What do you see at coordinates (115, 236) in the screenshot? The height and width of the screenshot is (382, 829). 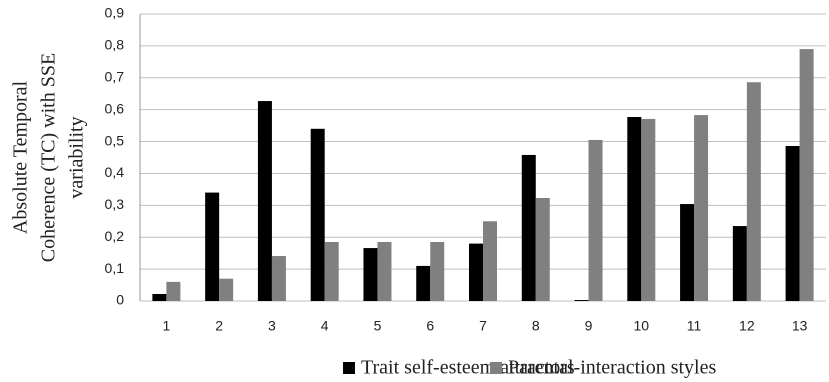 I see `y-tick-label: 0,2` at bounding box center [115, 236].